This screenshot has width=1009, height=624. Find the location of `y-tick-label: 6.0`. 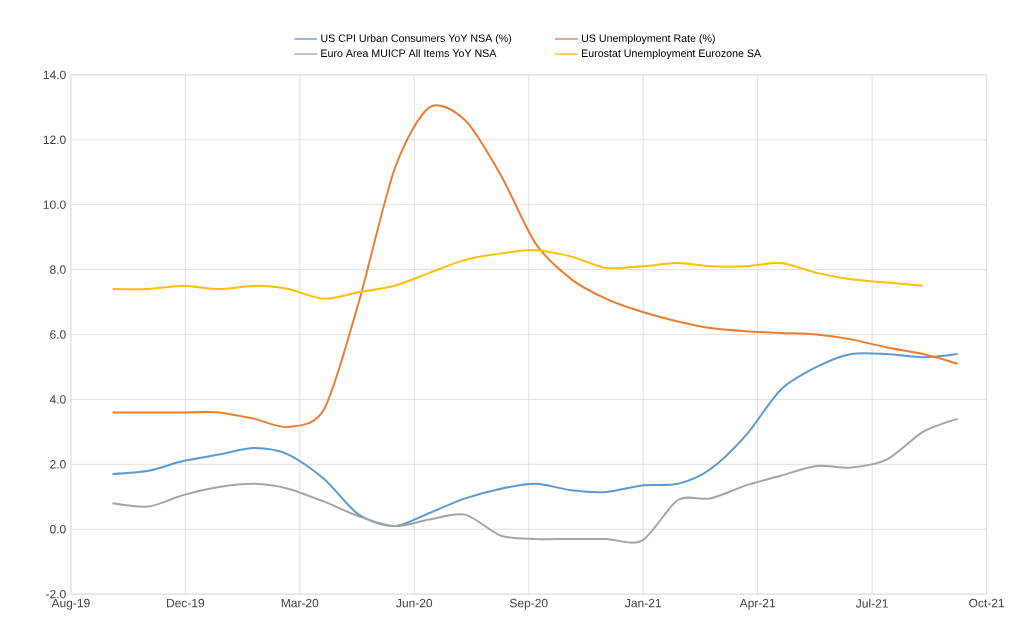

y-tick-label: 6.0 is located at coordinates (58, 334).